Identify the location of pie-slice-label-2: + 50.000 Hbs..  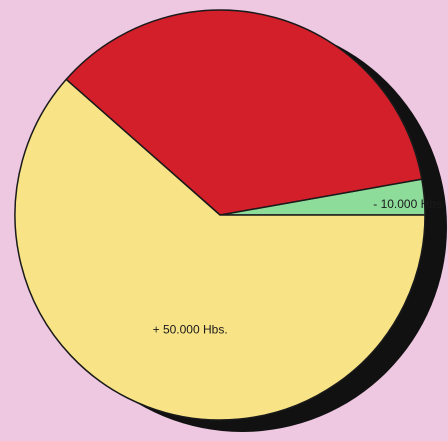
(190, 330).